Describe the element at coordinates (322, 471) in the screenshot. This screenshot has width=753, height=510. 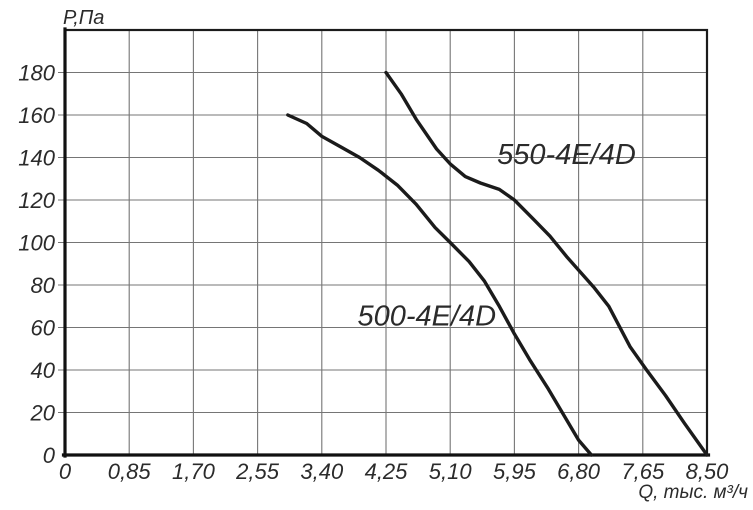
I see `x-tick-label: 3,40` at that location.